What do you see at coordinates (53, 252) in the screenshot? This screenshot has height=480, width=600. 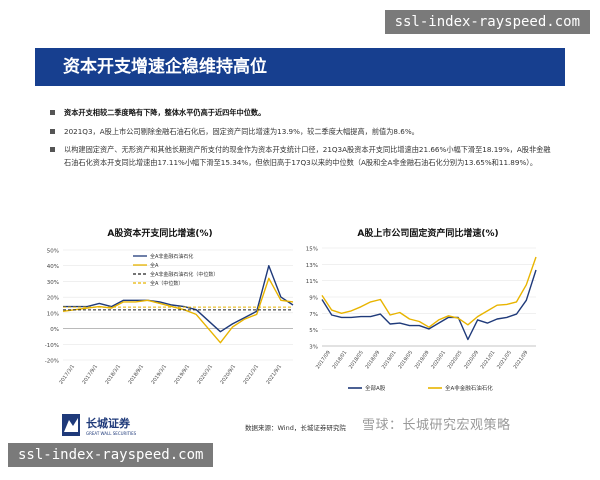 I see `y-tick-label: 50%` at bounding box center [53, 252].